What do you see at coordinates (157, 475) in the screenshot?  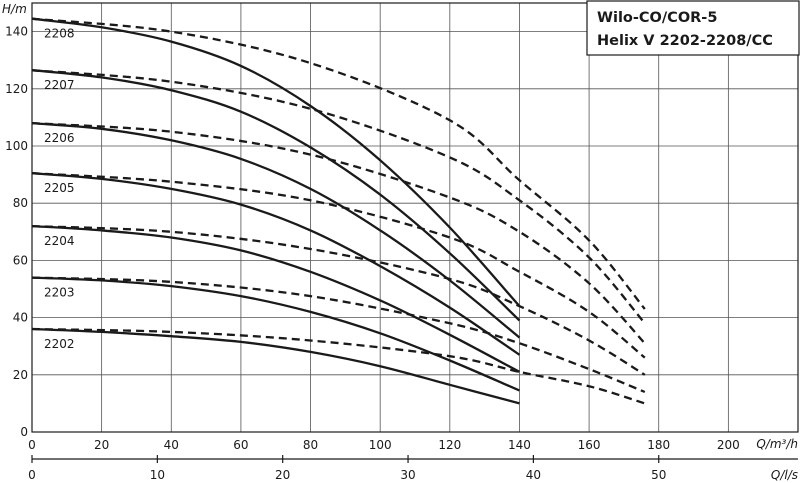 I see `secondary-x-tick-label: 10` at bounding box center [157, 475].